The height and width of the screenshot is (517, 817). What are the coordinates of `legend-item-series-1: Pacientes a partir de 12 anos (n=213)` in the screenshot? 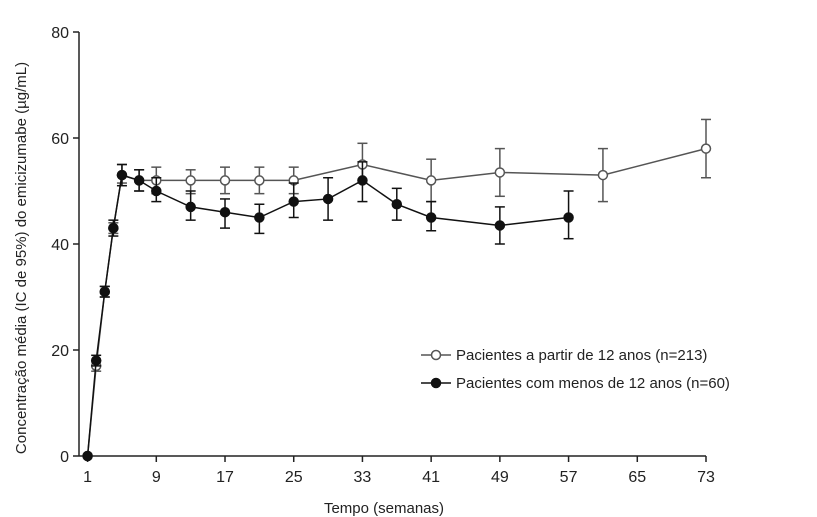 It's located at (564, 355).